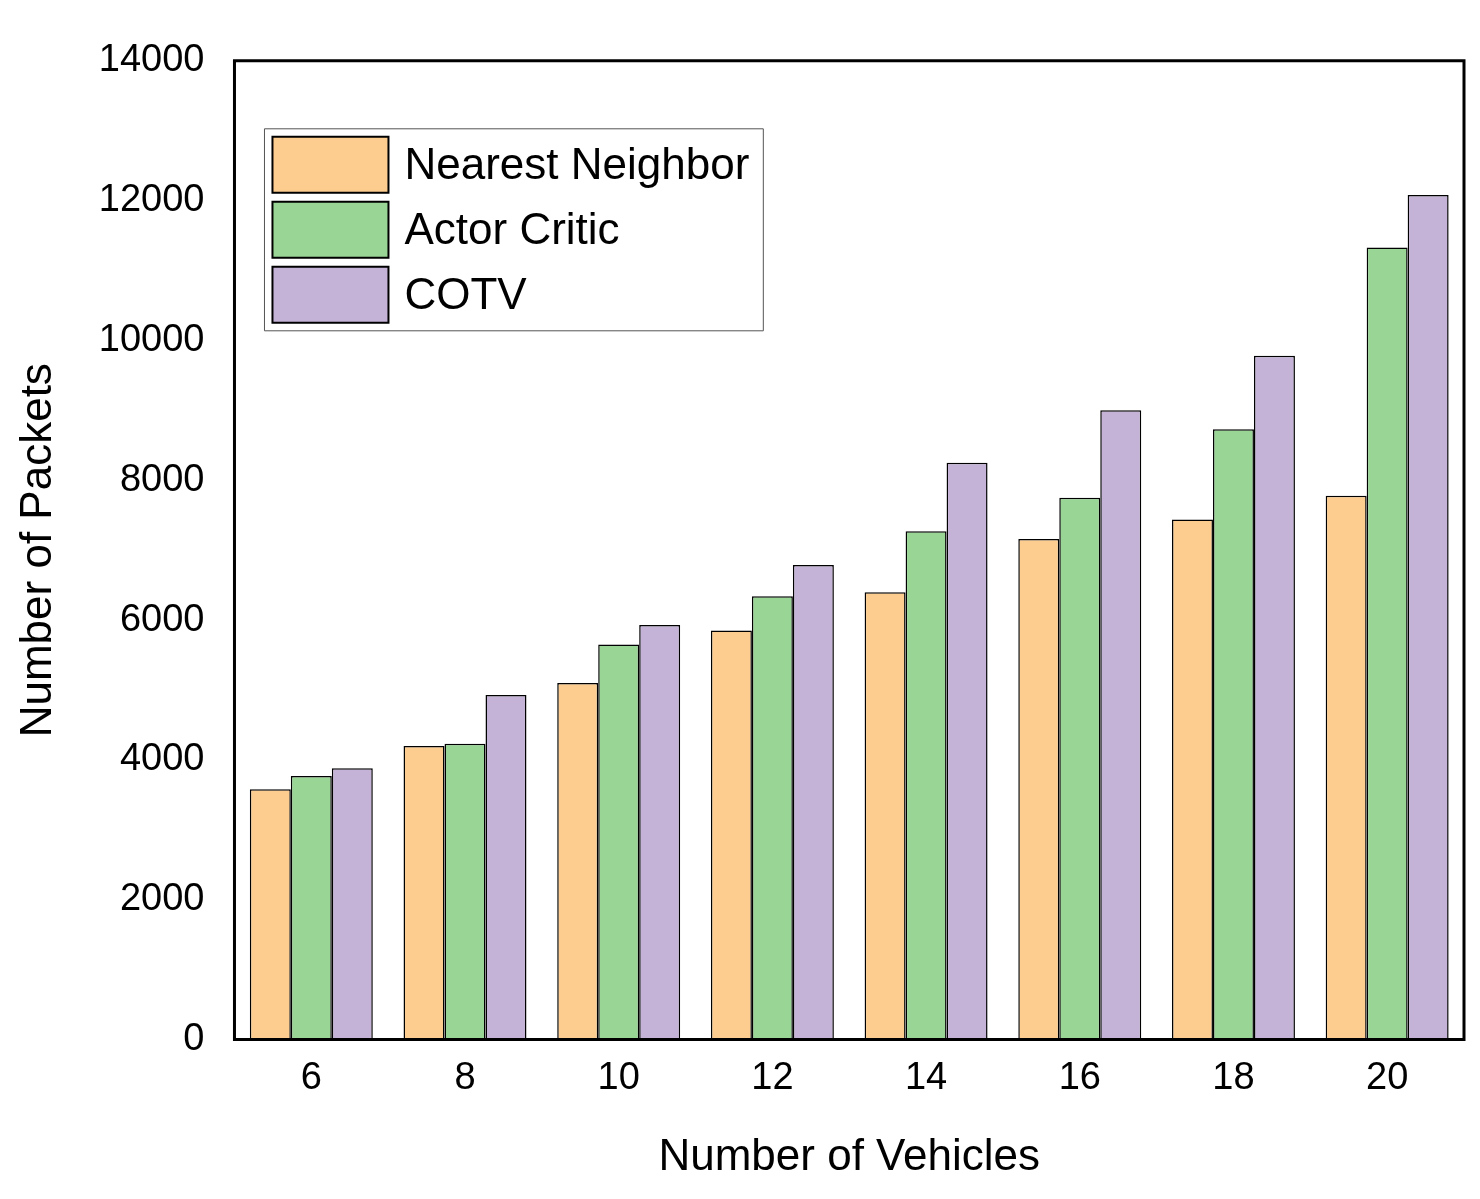 The width and height of the screenshot is (1480, 1199). I want to click on y-tick-label: 0, so click(194, 1037).